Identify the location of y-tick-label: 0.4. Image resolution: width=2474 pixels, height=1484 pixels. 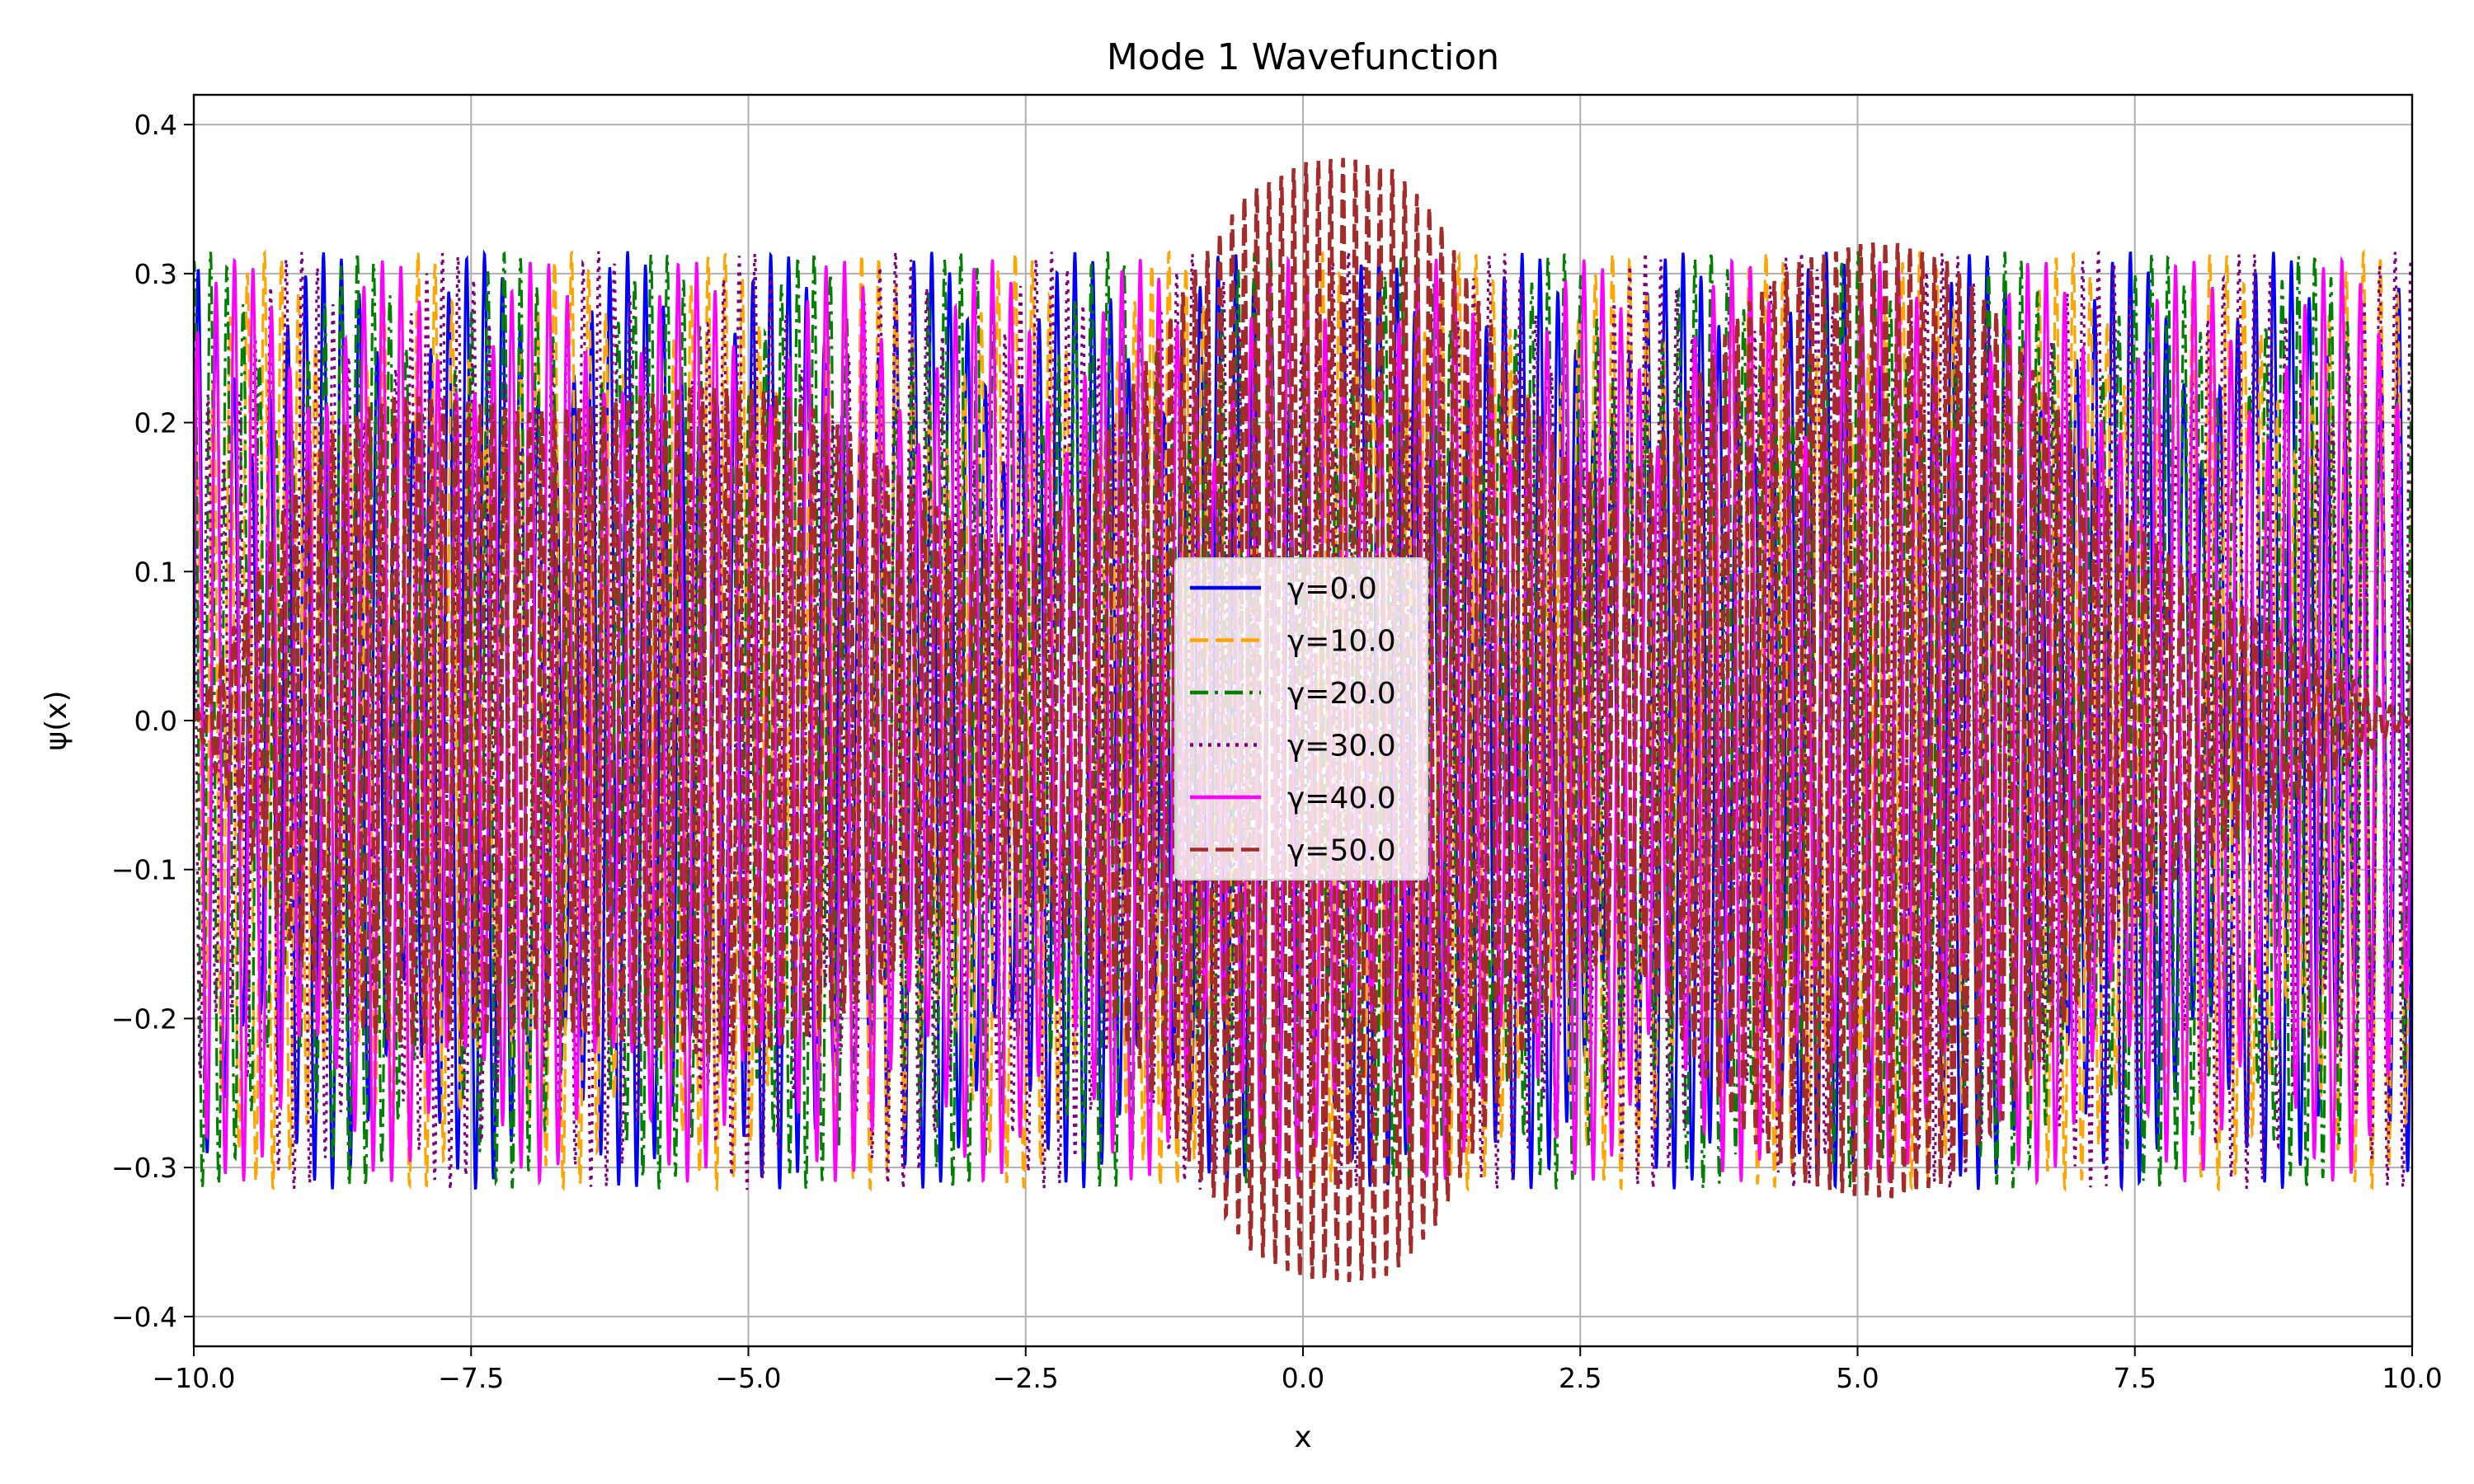
(155, 125).